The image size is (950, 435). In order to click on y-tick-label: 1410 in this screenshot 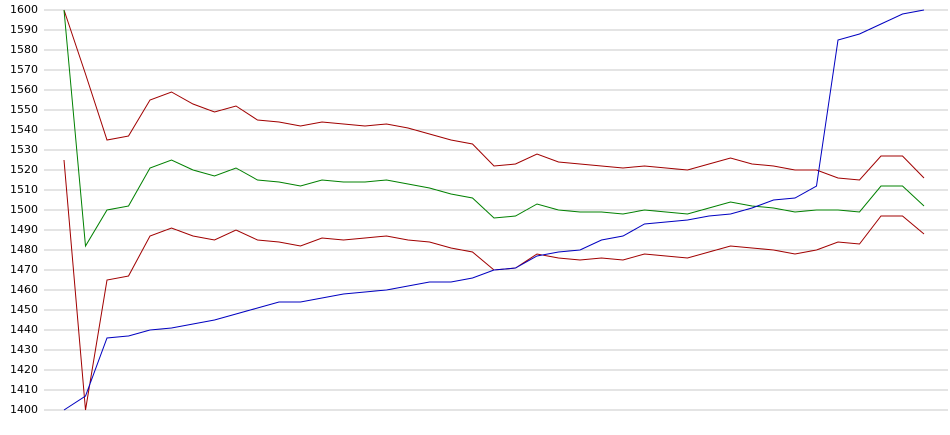, I will do `click(24, 389)`.